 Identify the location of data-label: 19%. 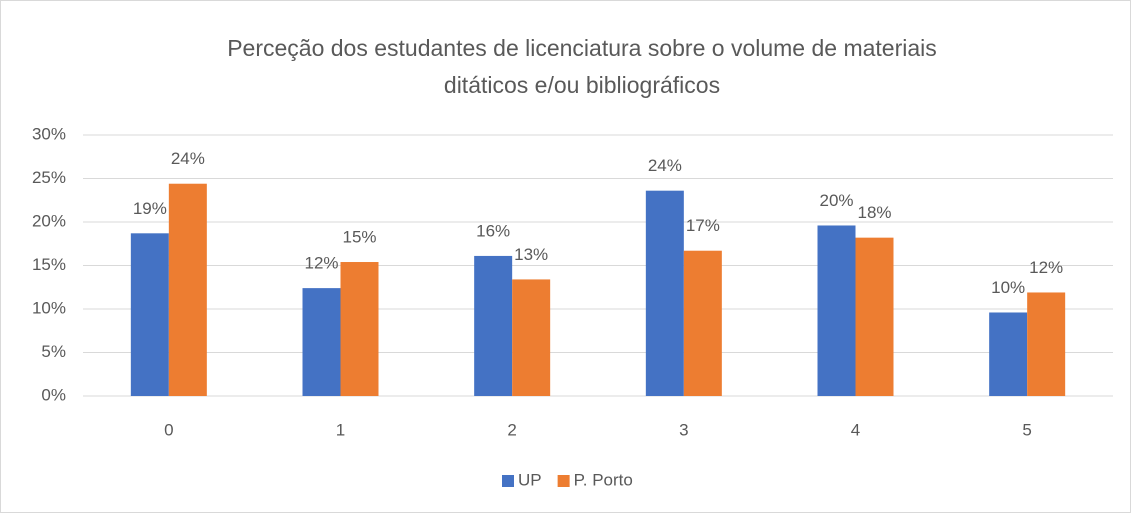
(150, 208).